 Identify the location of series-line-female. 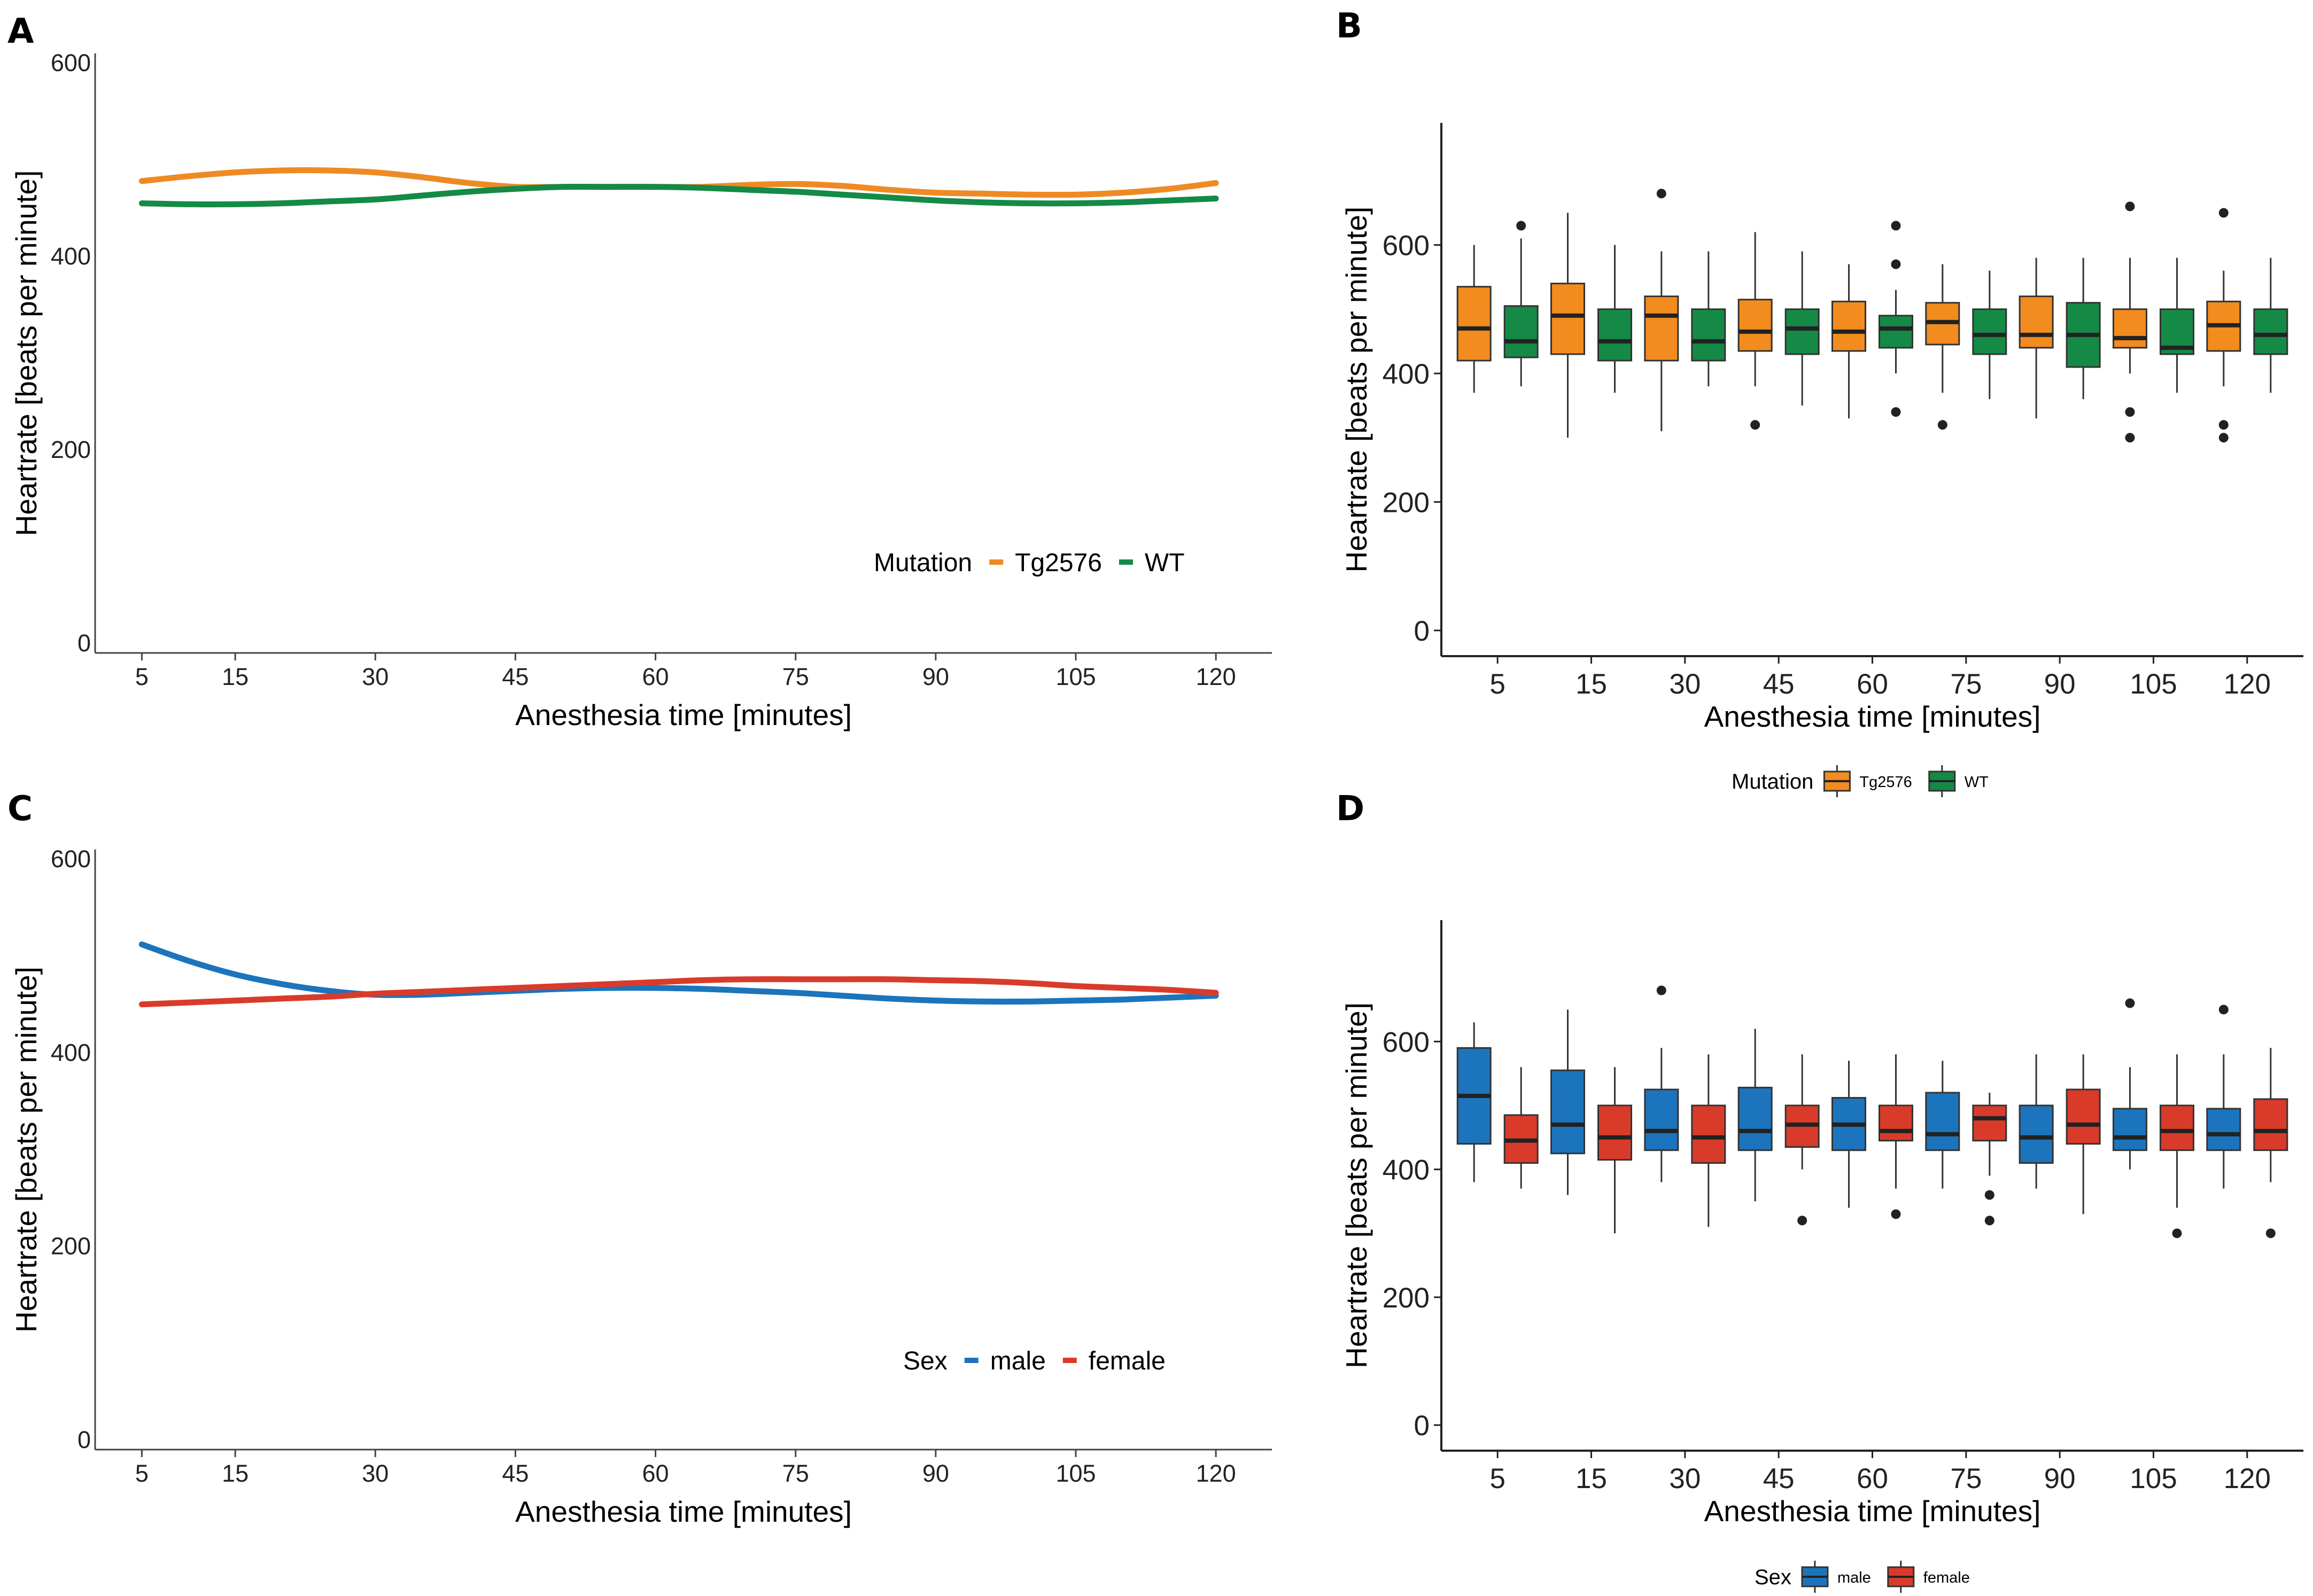
(678, 992).